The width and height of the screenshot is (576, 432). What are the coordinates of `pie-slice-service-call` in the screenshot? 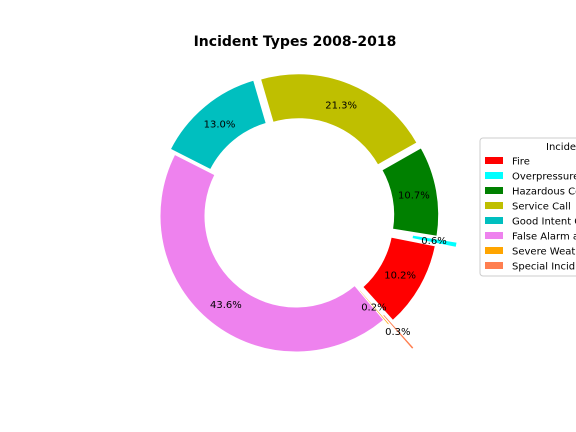 It's located at (338, 119).